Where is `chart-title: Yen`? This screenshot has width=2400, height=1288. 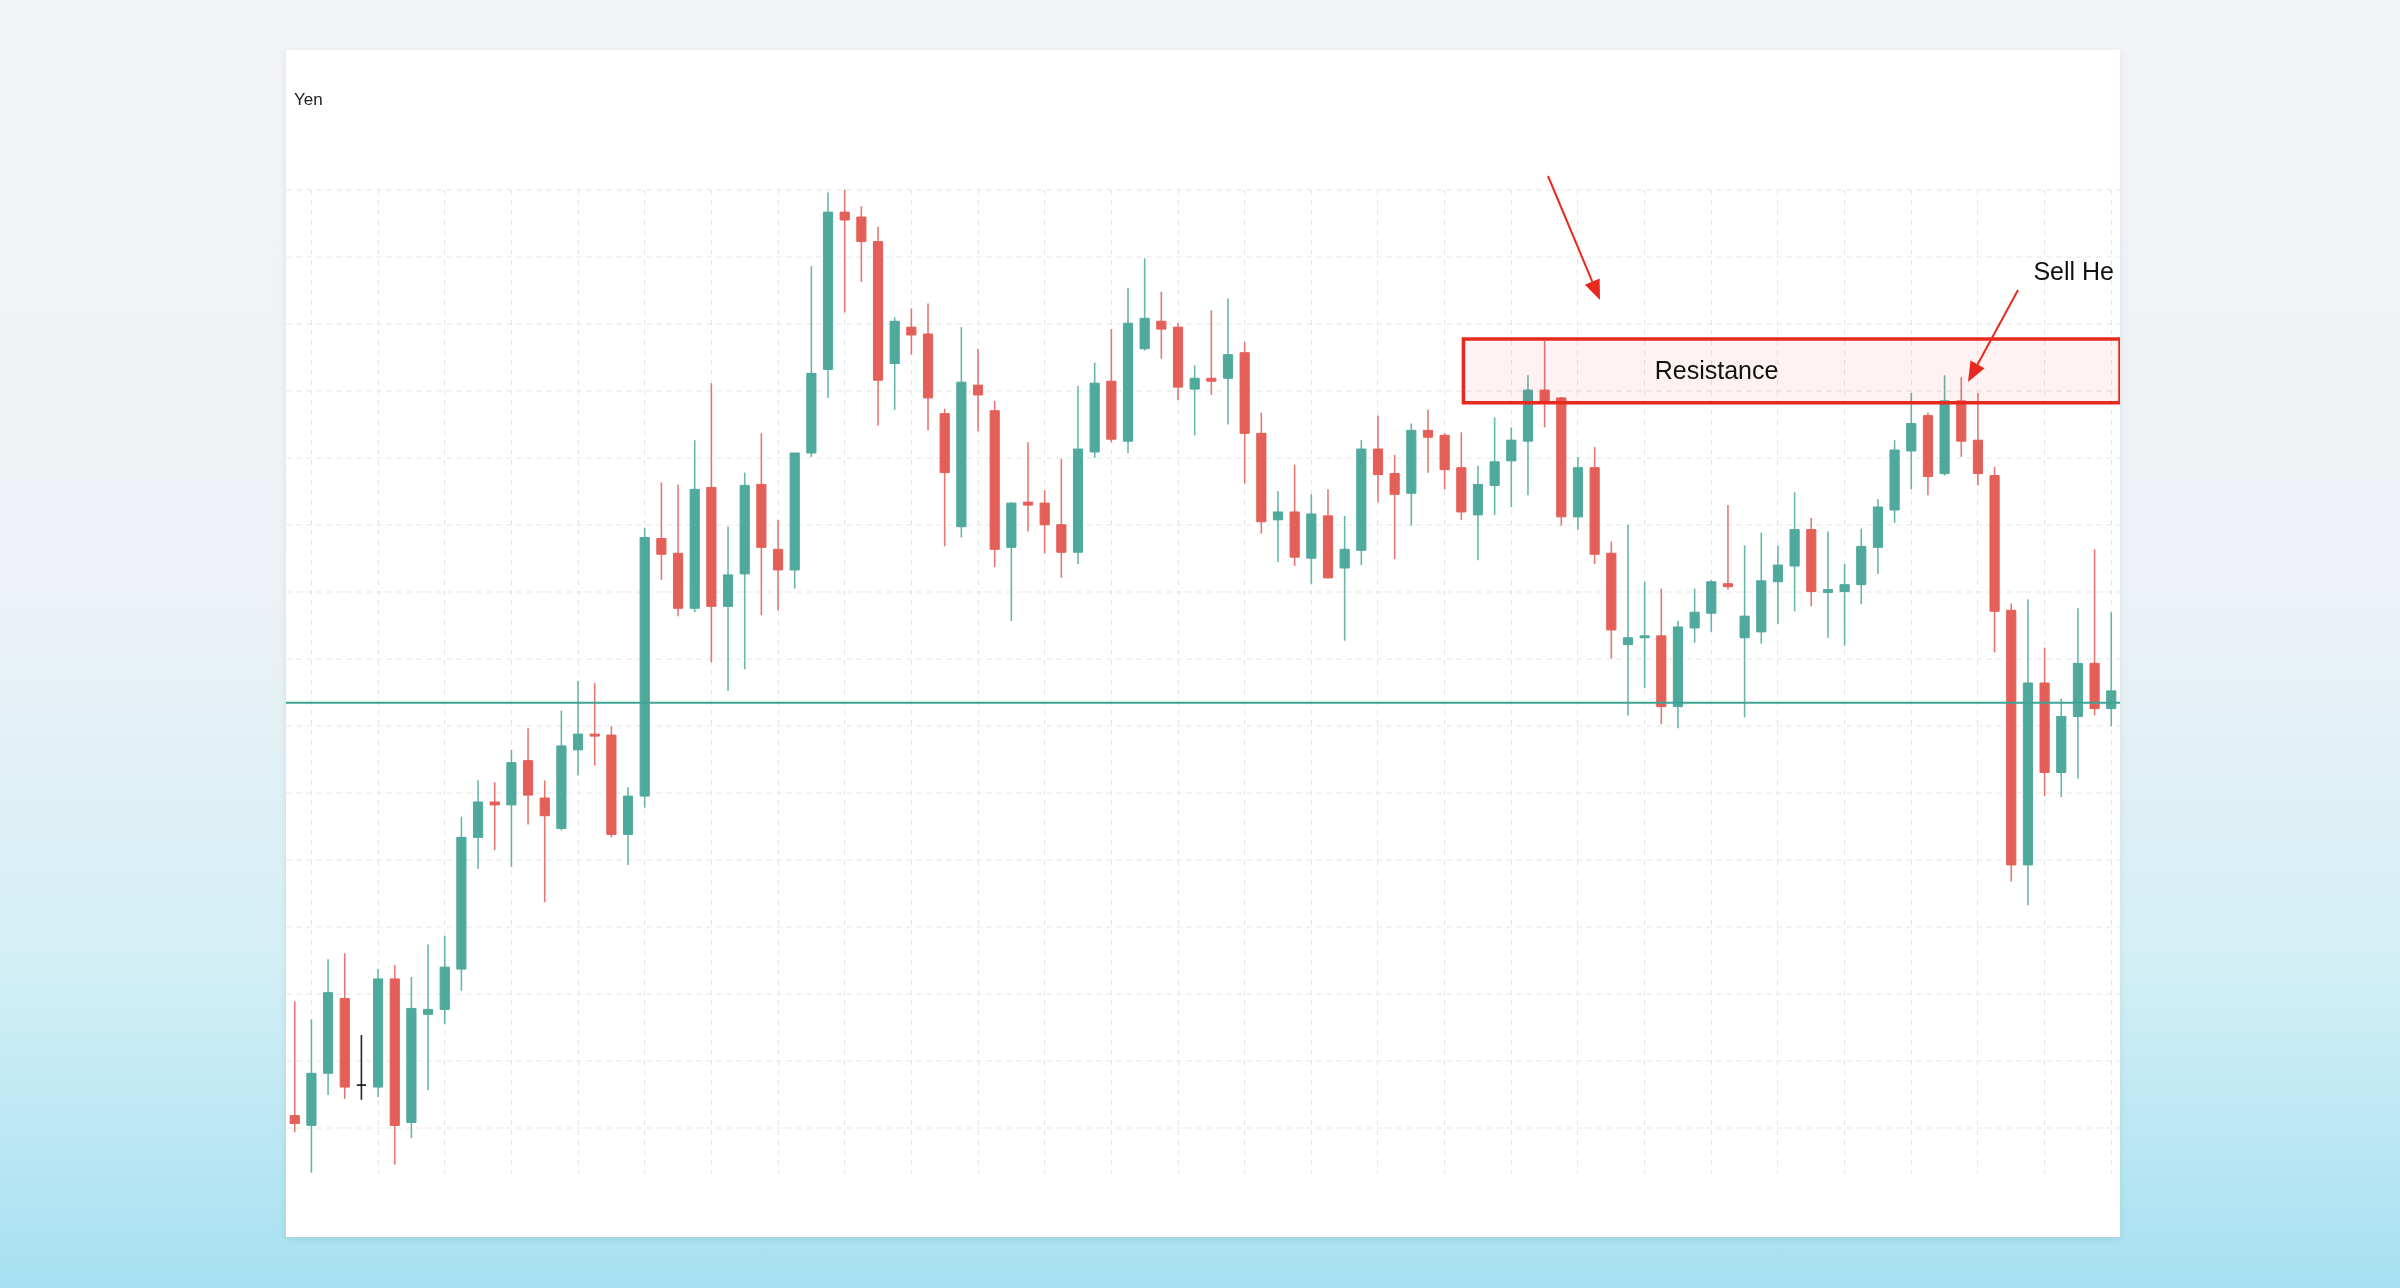
chart-title: Yen is located at coordinates (308, 99).